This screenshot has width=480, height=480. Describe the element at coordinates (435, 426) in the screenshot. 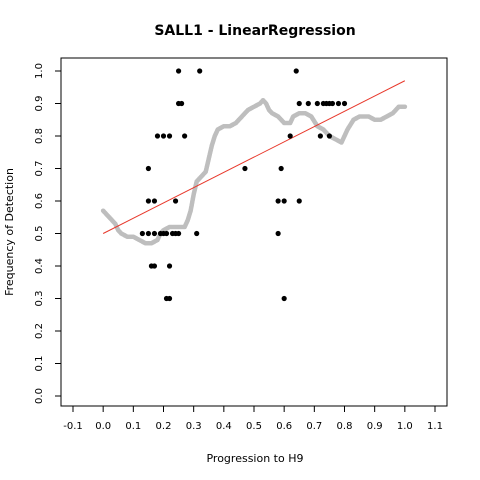

I see `x-tick-label: 1.1` at that location.